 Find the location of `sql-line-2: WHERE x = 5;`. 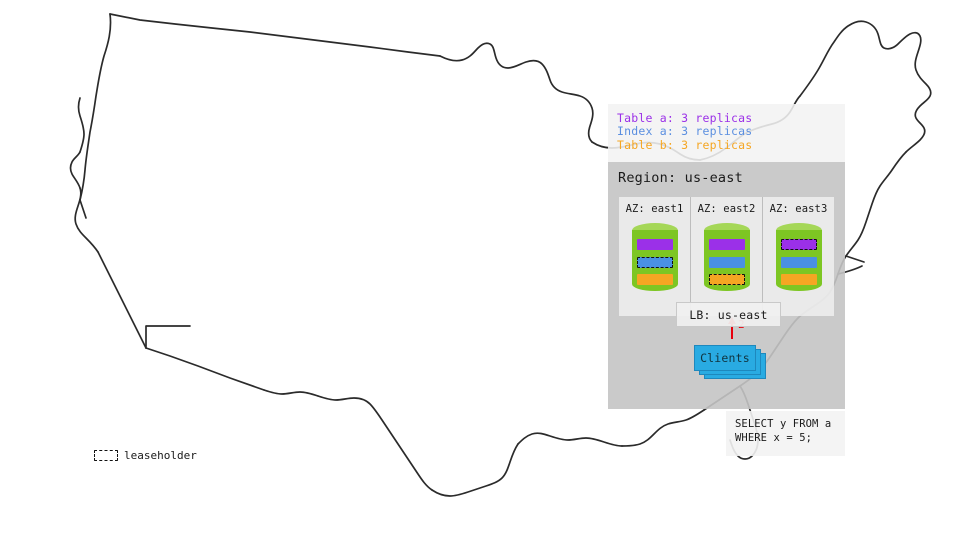

sql-line-2: WHERE x = 5; is located at coordinates (774, 437).